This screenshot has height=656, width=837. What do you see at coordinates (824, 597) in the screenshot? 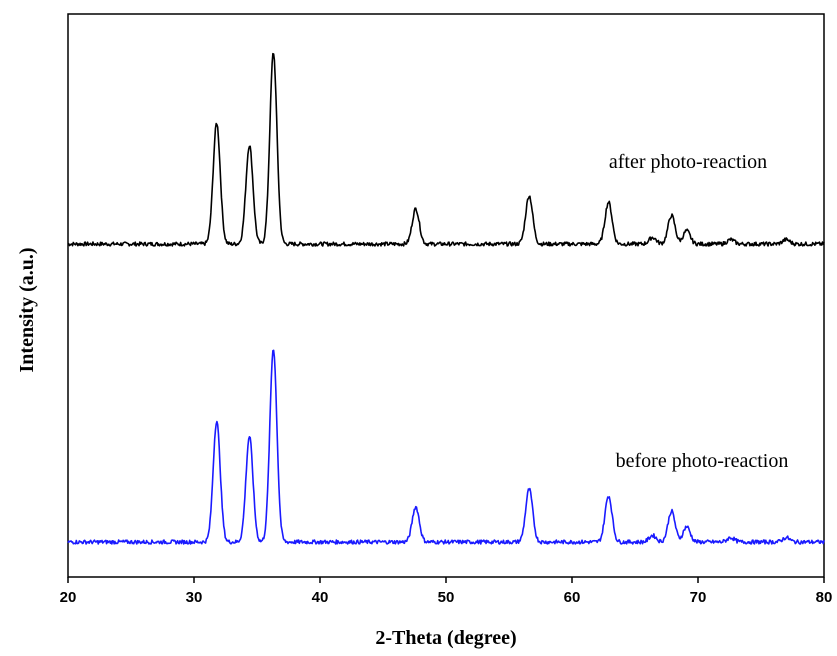
I see `x-tick-label: 80` at bounding box center [824, 597].